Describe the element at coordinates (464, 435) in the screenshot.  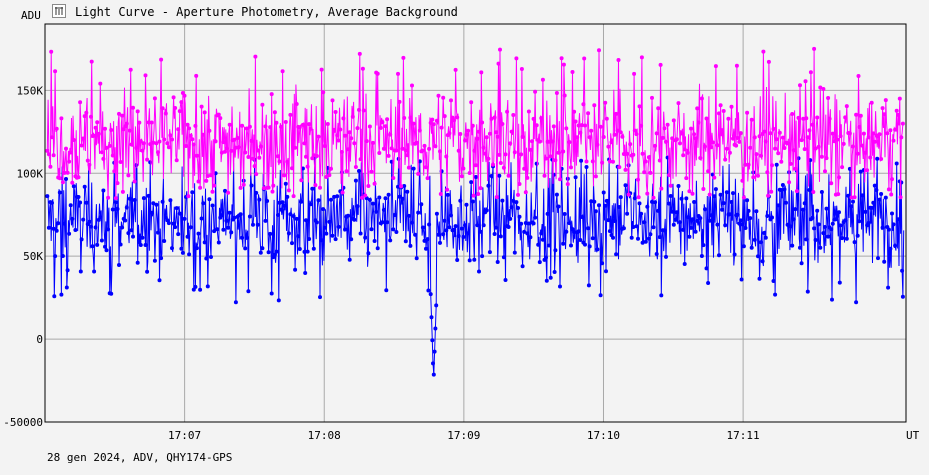
I see `x-axis-ticks: 17:07 17:08 17:09 17:10 17:11` at that location.